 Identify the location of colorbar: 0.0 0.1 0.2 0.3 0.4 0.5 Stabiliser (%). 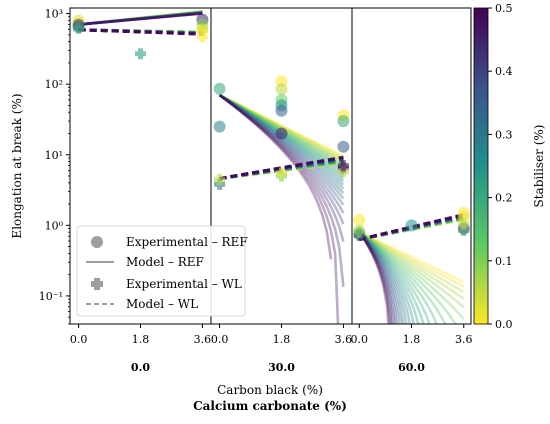
(509, 166).